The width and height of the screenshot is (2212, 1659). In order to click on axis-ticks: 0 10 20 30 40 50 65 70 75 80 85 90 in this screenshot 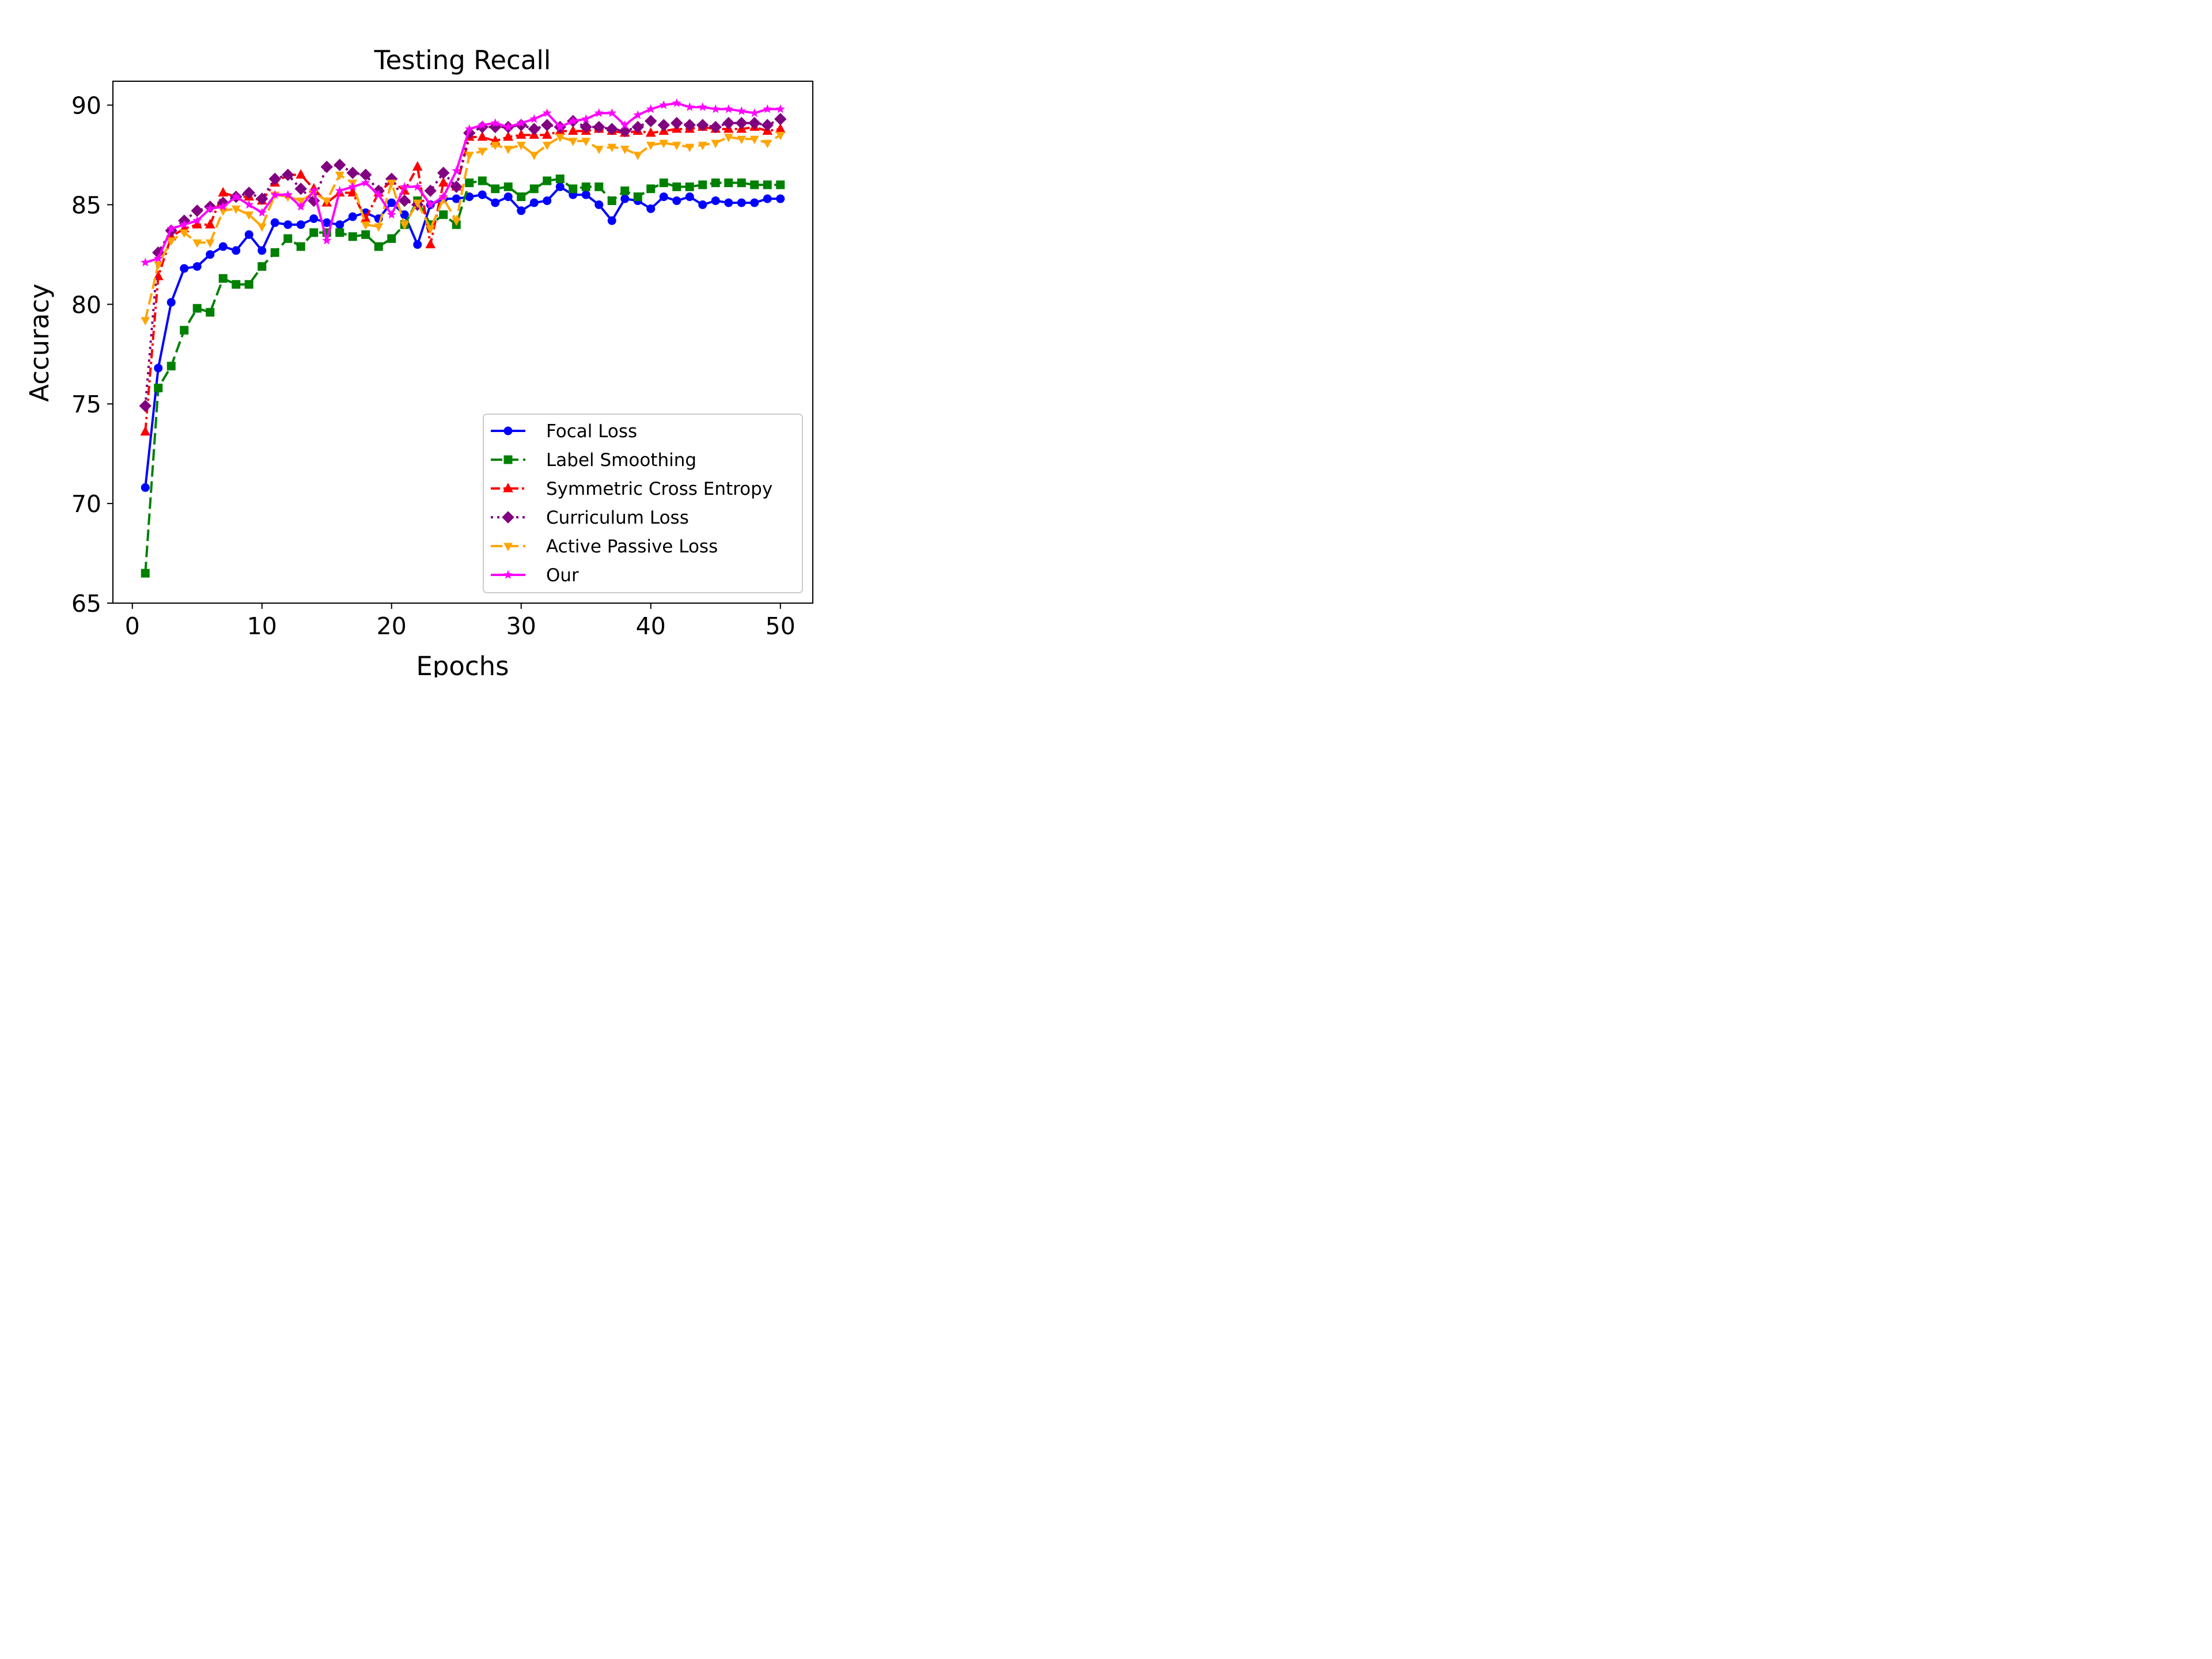, I will do `click(433, 366)`.